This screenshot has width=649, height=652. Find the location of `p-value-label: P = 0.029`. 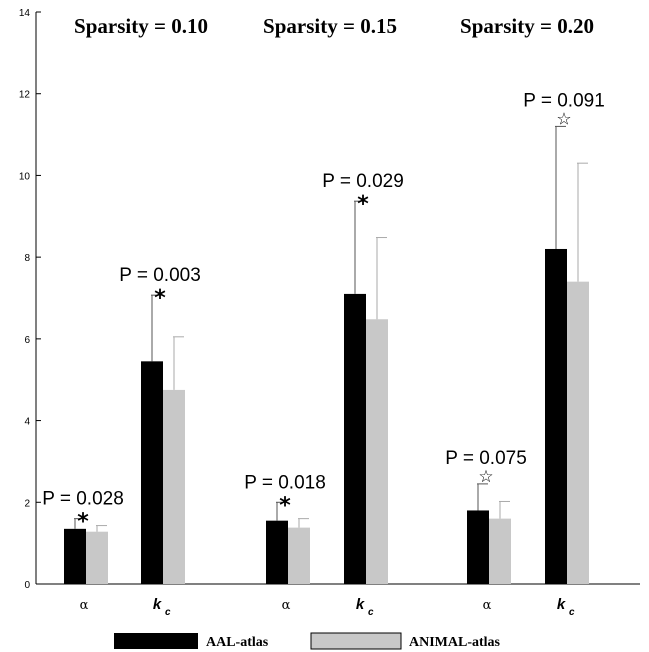

p-value-label: P = 0.029 is located at coordinates (363, 181).